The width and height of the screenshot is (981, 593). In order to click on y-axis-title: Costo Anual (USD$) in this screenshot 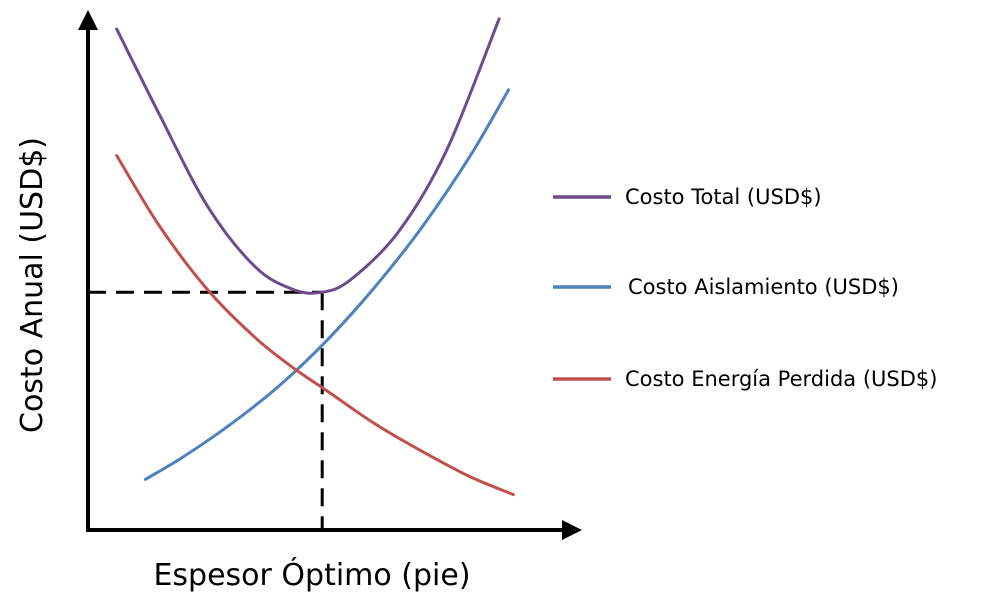, I will do `click(32, 285)`.